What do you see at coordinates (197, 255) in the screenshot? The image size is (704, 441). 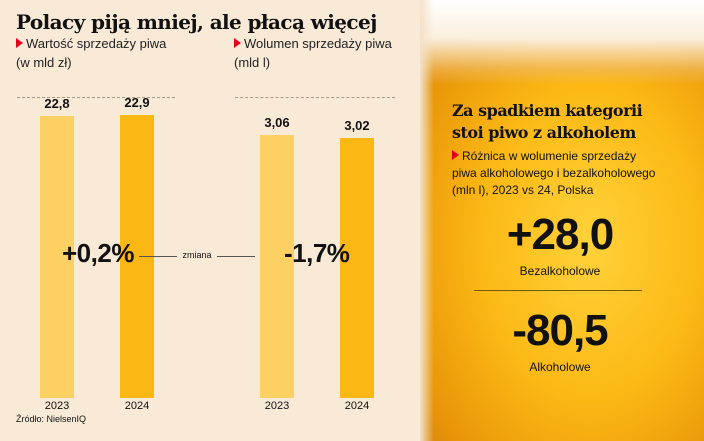 I see `change-label: zmiana` at bounding box center [197, 255].